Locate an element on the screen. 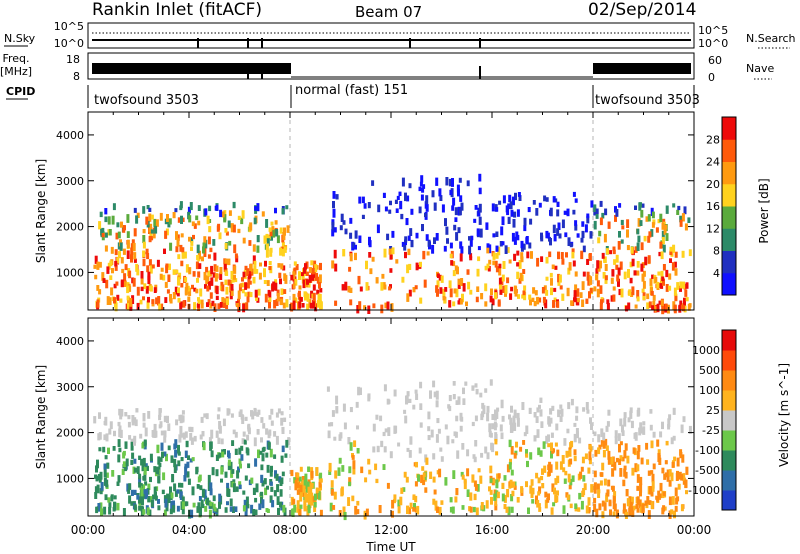  freq-tick-high: 18 is located at coordinates (73, 59).